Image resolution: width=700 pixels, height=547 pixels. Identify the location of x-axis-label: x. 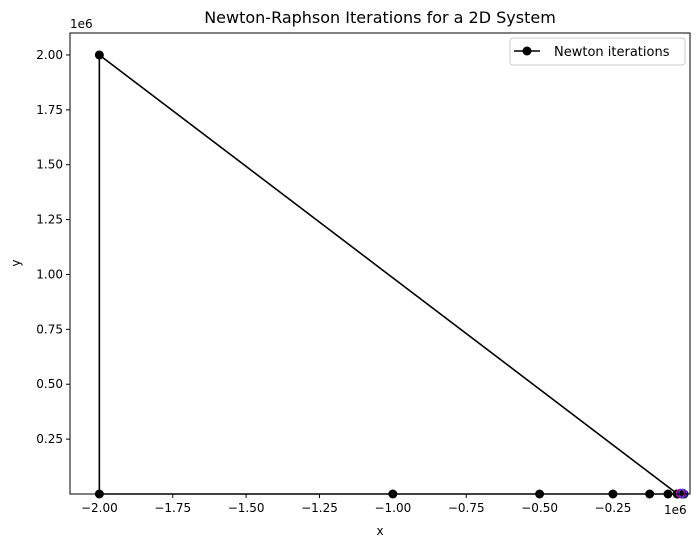
(379, 531).